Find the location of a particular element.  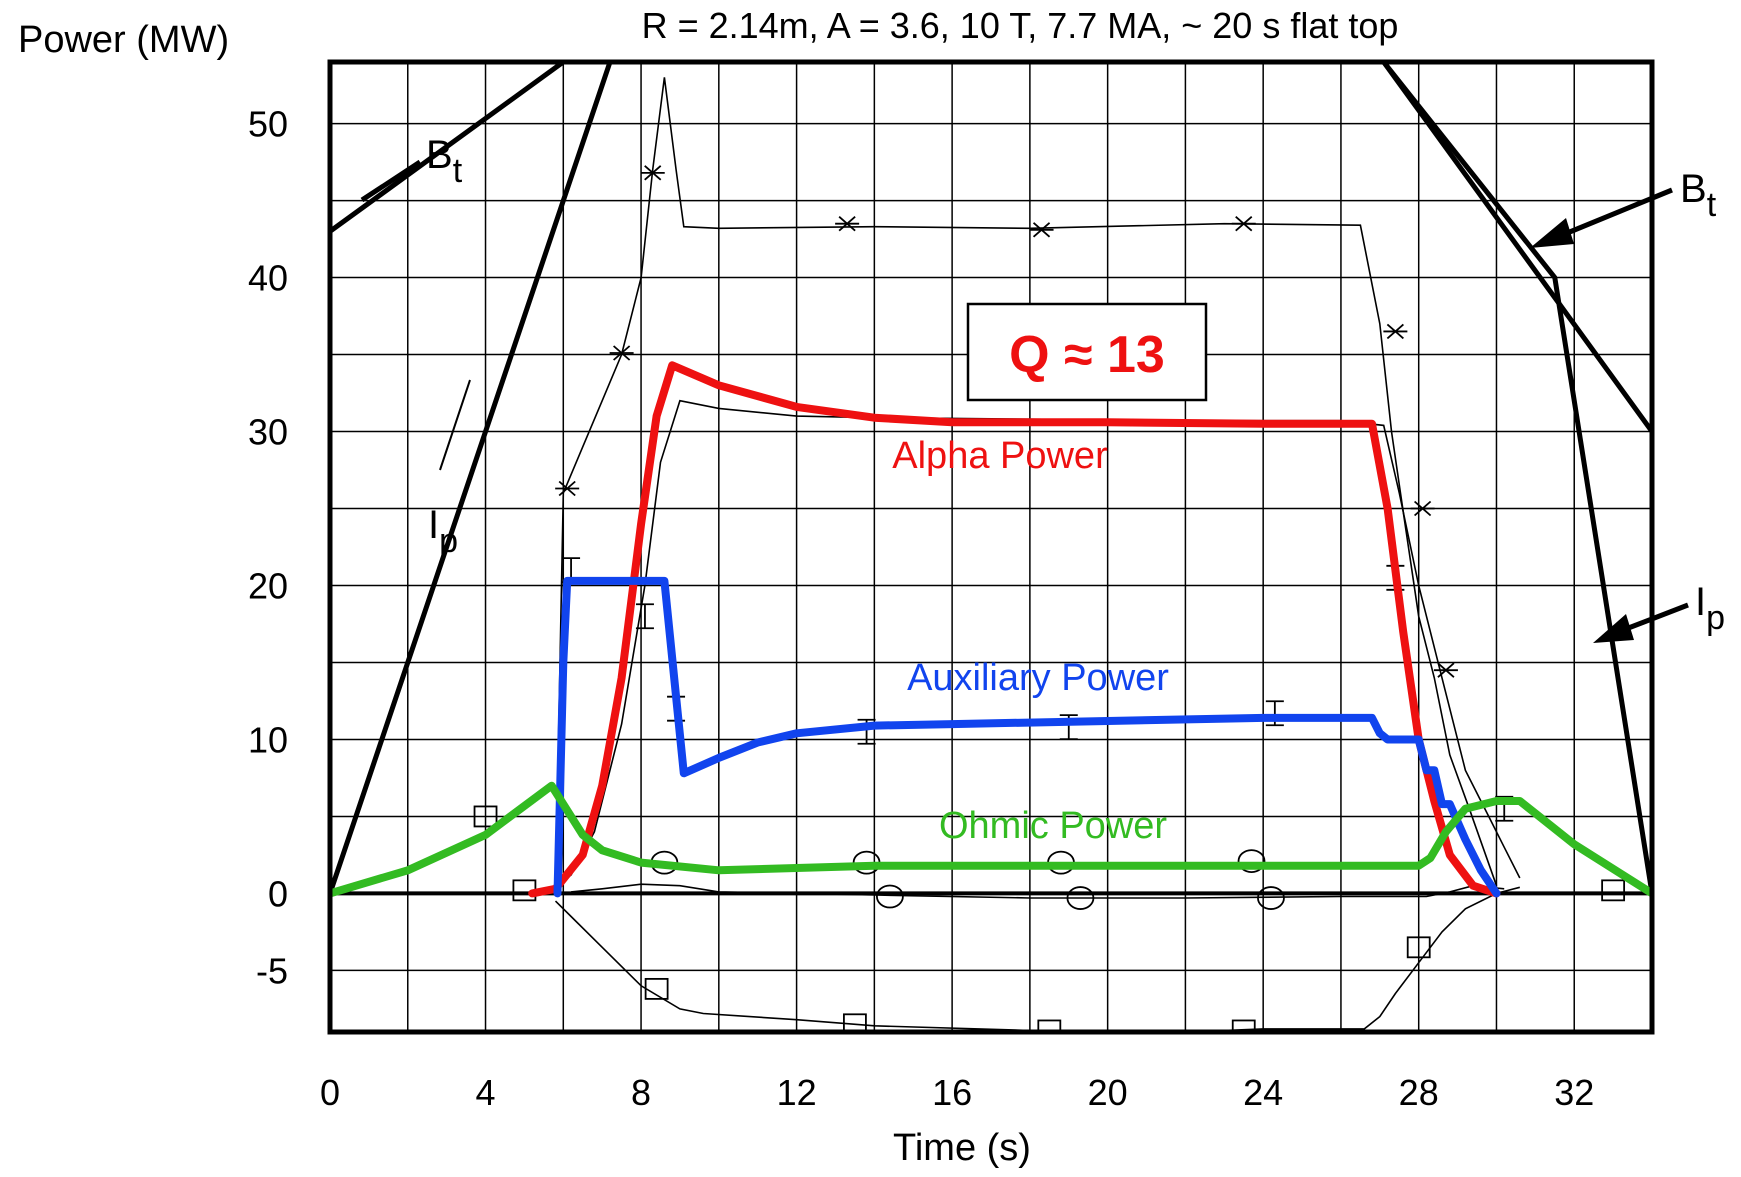

q-box is located at coordinates (1087, 352).